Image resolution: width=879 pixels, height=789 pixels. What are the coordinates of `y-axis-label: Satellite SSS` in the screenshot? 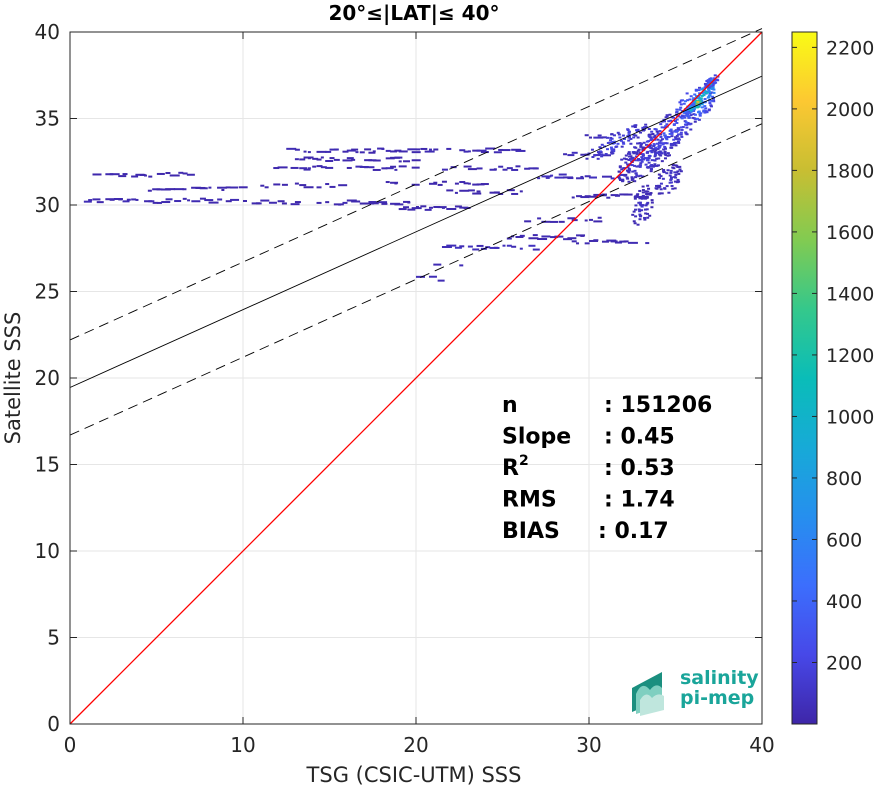 It's located at (13, 378).